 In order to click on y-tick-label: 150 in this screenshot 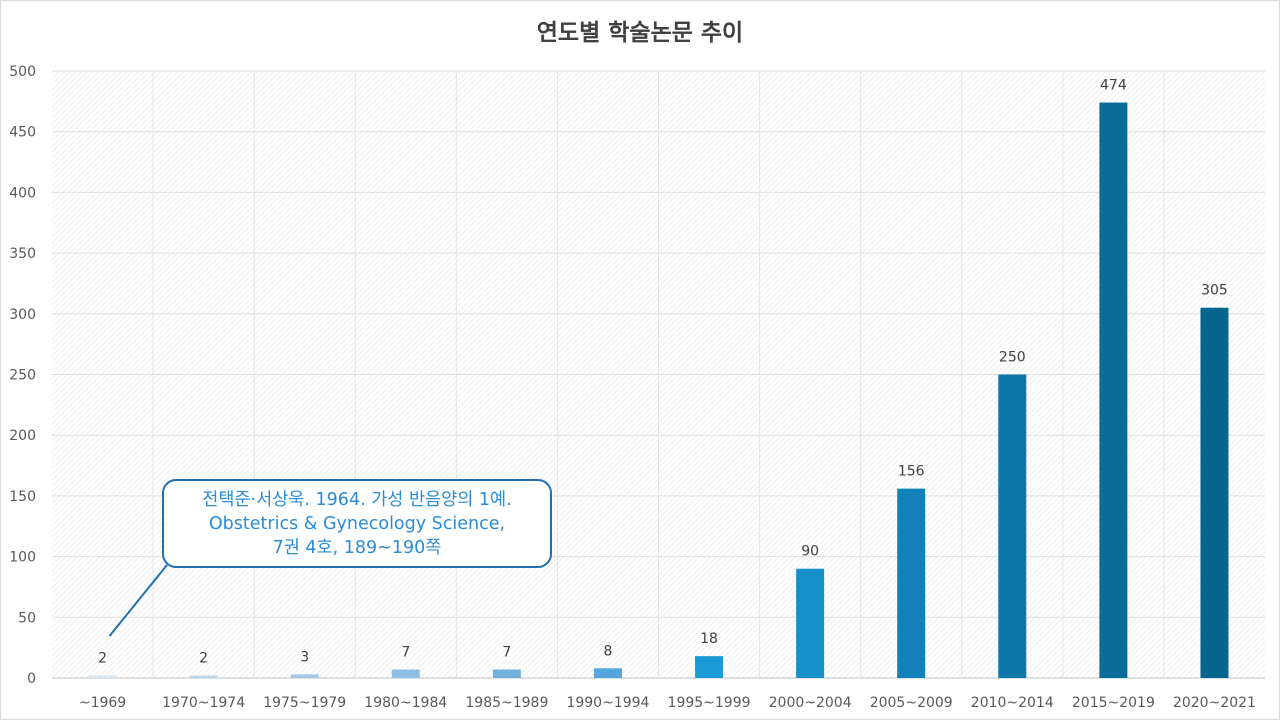, I will do `click(22, 497)`.